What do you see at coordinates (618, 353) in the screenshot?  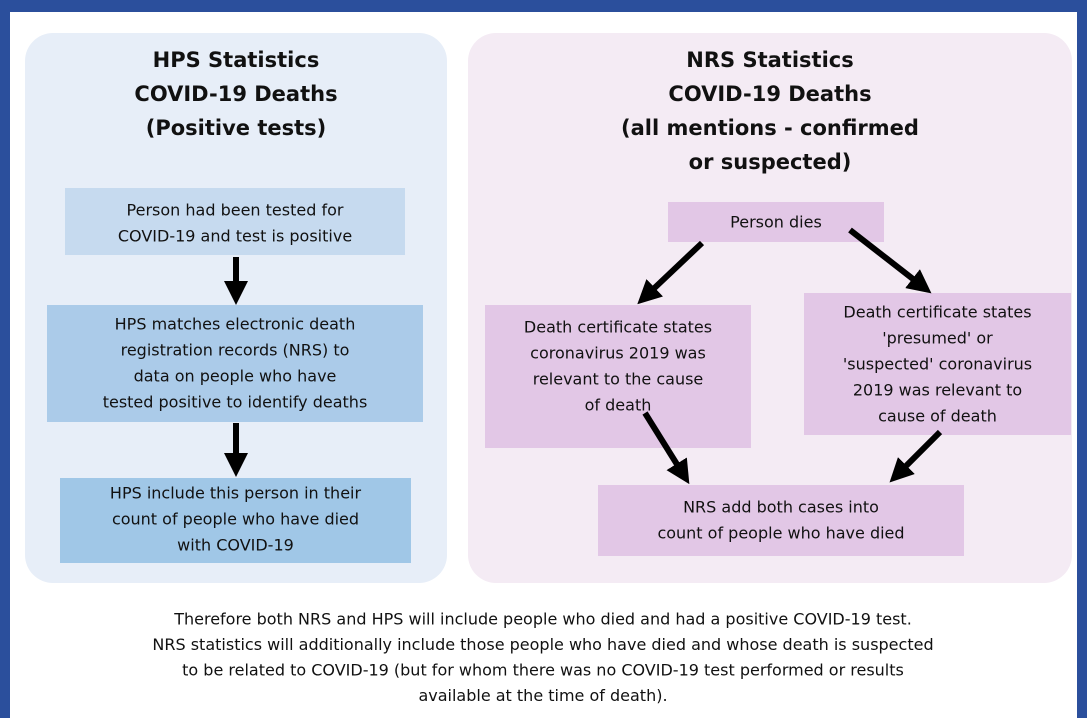 I see `node-text: coronavirus 2019 was` at bounding box center [618, 353].